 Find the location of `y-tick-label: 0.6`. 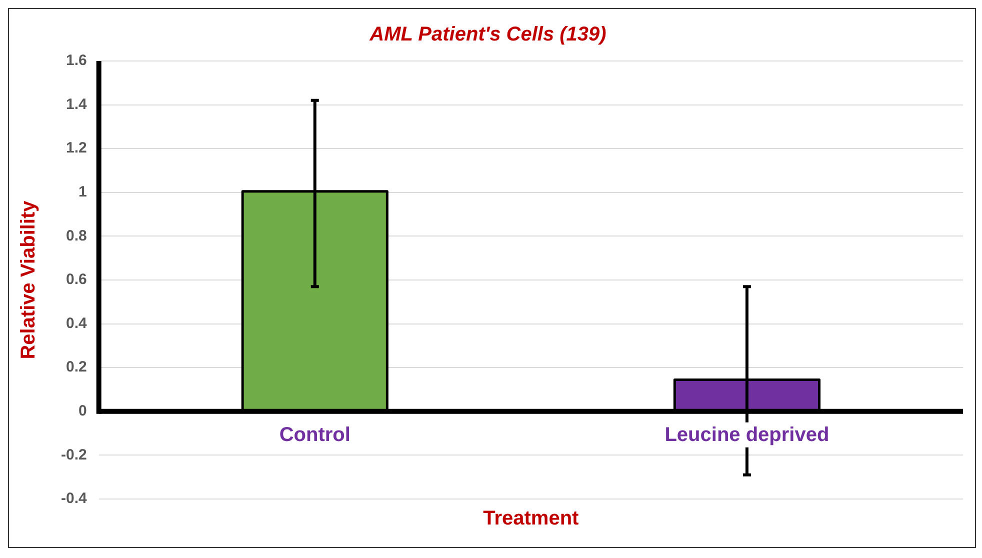

y-tick-label: 0.6 is located at coordinates (76, 279).